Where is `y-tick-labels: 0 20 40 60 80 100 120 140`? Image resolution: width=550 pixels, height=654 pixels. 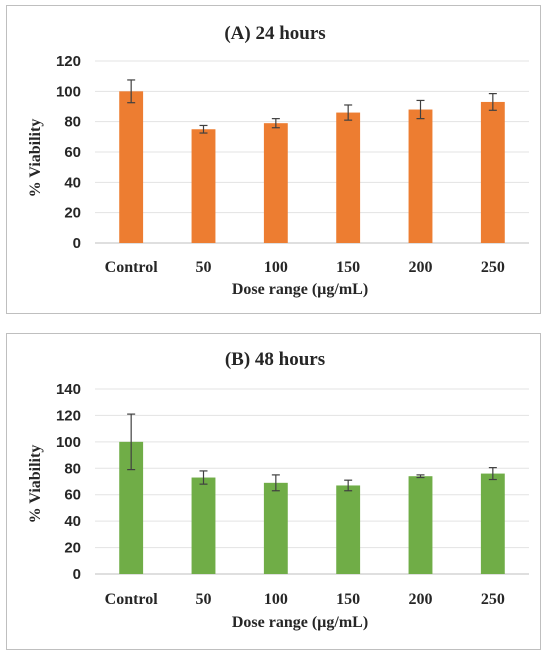
y-tick-labels: 0 20 40 60 80 100 120 140 is located at coordinates (68, 482).